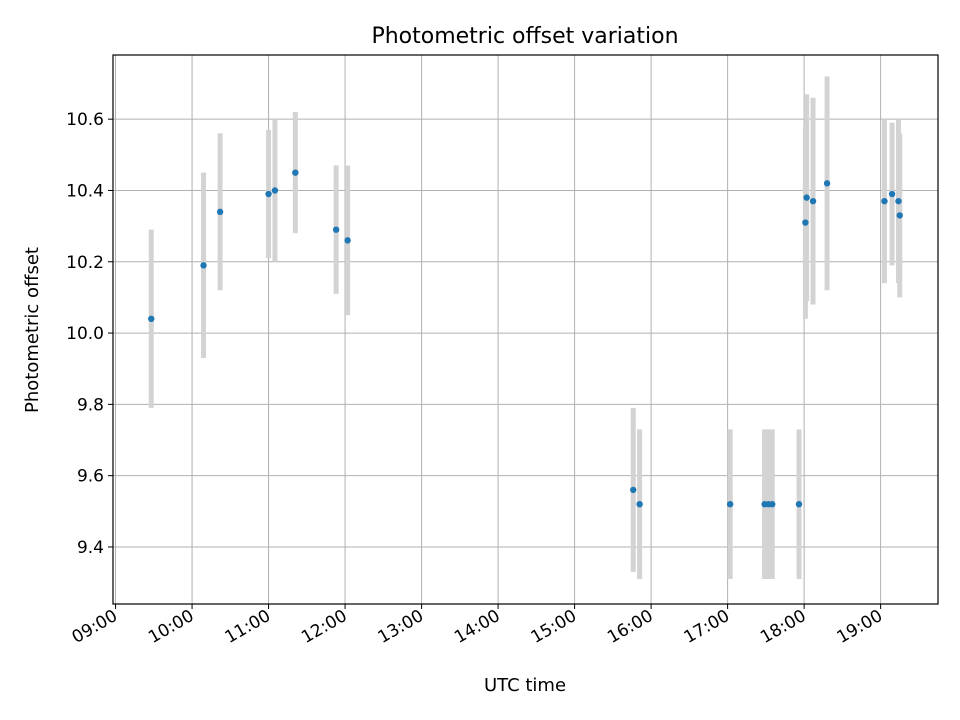 The image size is (960, 720). What do you see at coordinates (90, 405) in the screenshot?
I see `y-tick-label: 9.8` at bounding box center [90, 405].